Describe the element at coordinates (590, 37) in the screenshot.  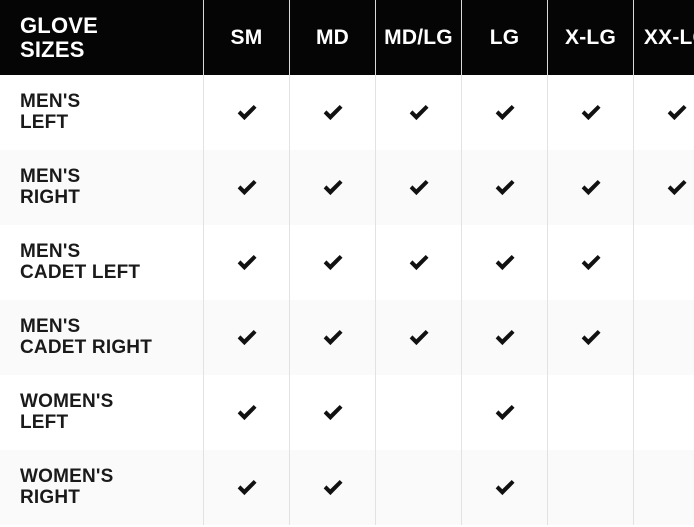
I see `column-header-x-lg: X-LG` at that location.